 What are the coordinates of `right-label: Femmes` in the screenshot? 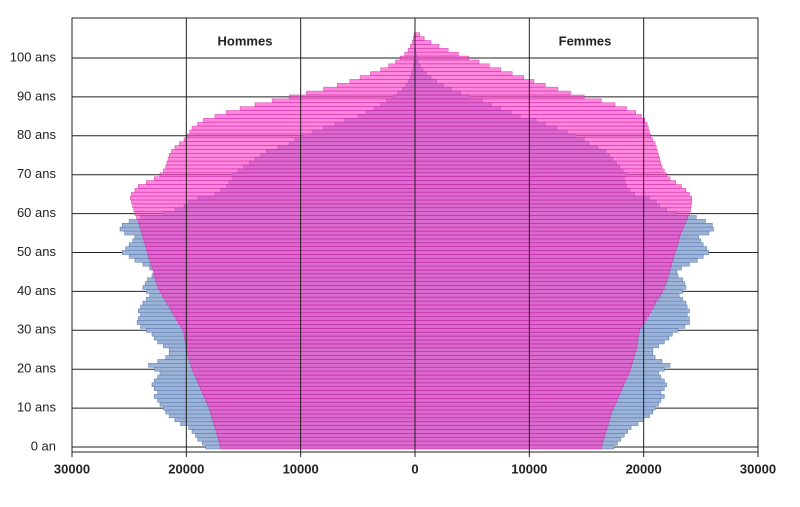 It's located at (585, 40).